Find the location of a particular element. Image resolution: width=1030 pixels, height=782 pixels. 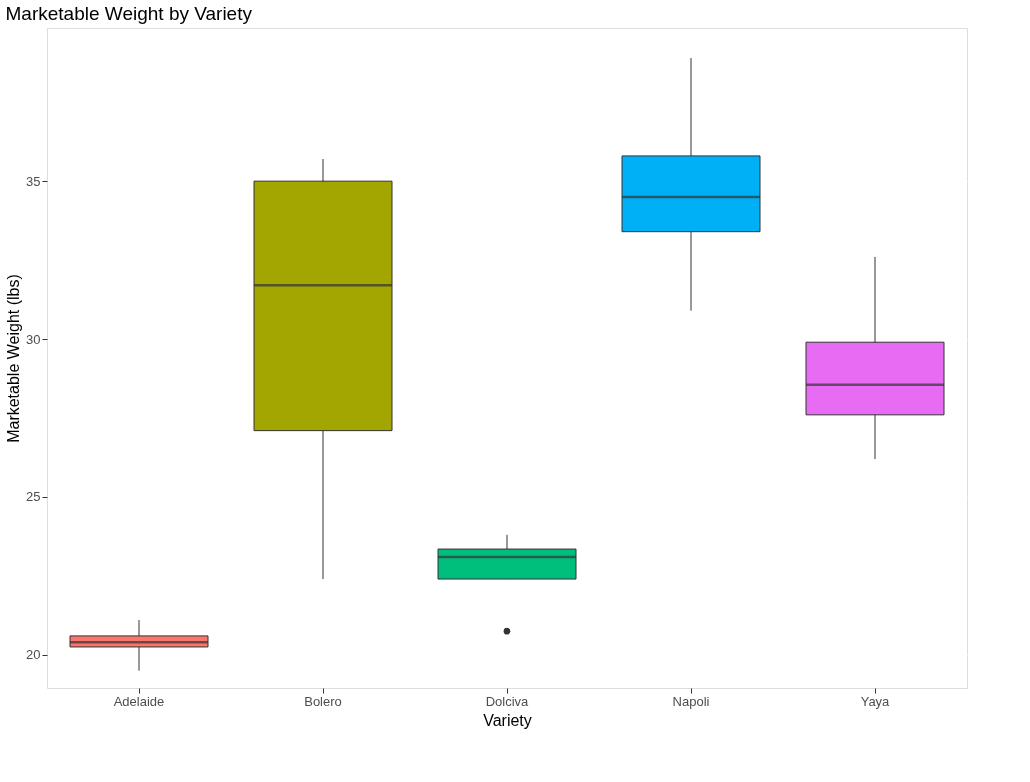

y-tick-label: 20 is located at coordinates (33, 655).